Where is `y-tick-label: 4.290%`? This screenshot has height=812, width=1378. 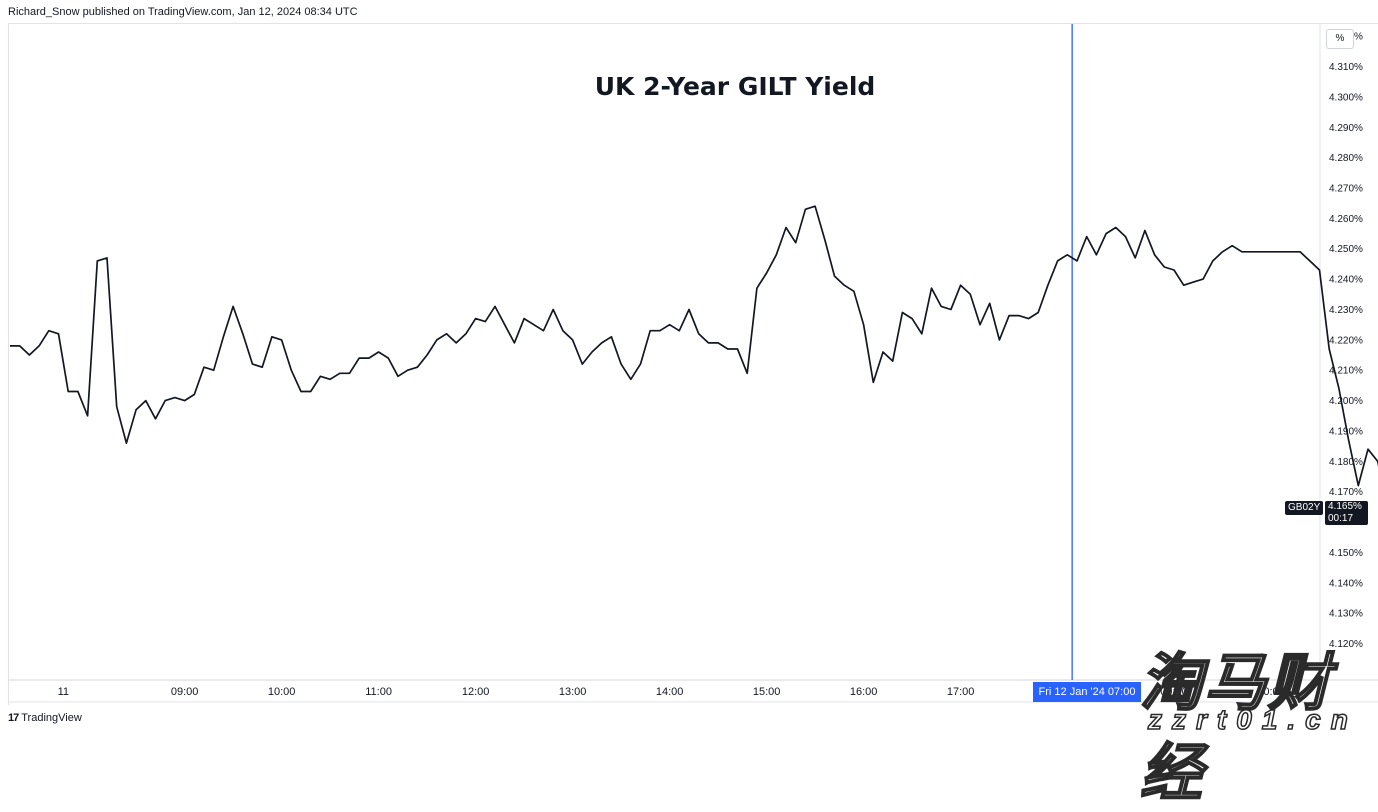
y-tick-label: 4.290% is located at coordinates (1346, 128).